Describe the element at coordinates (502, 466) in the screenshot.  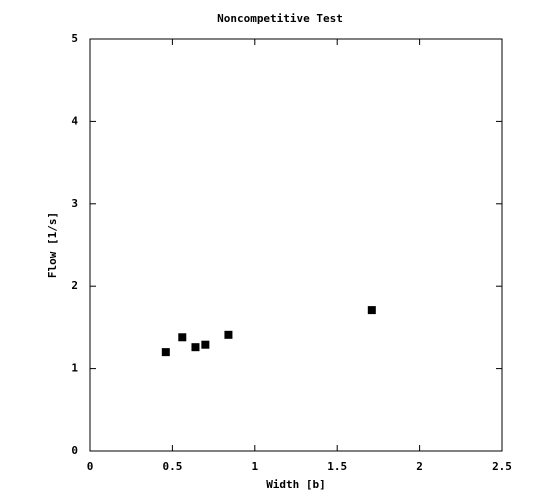
I see `x-tick-label: 2.5` at that location.